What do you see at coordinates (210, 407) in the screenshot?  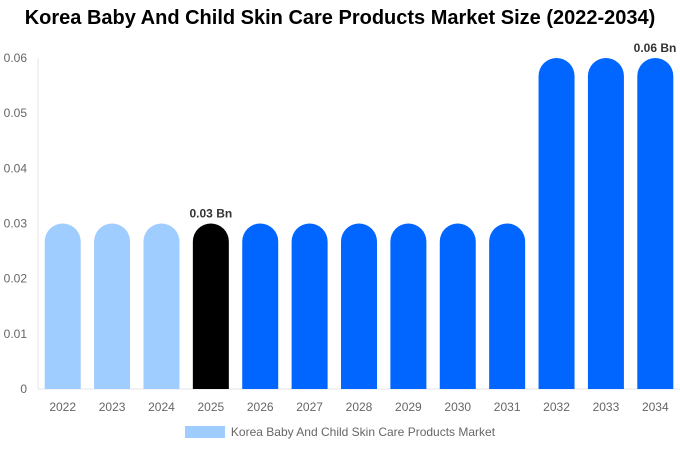 I see `x-tick-label: 2025` at bounding box center [210, 407].